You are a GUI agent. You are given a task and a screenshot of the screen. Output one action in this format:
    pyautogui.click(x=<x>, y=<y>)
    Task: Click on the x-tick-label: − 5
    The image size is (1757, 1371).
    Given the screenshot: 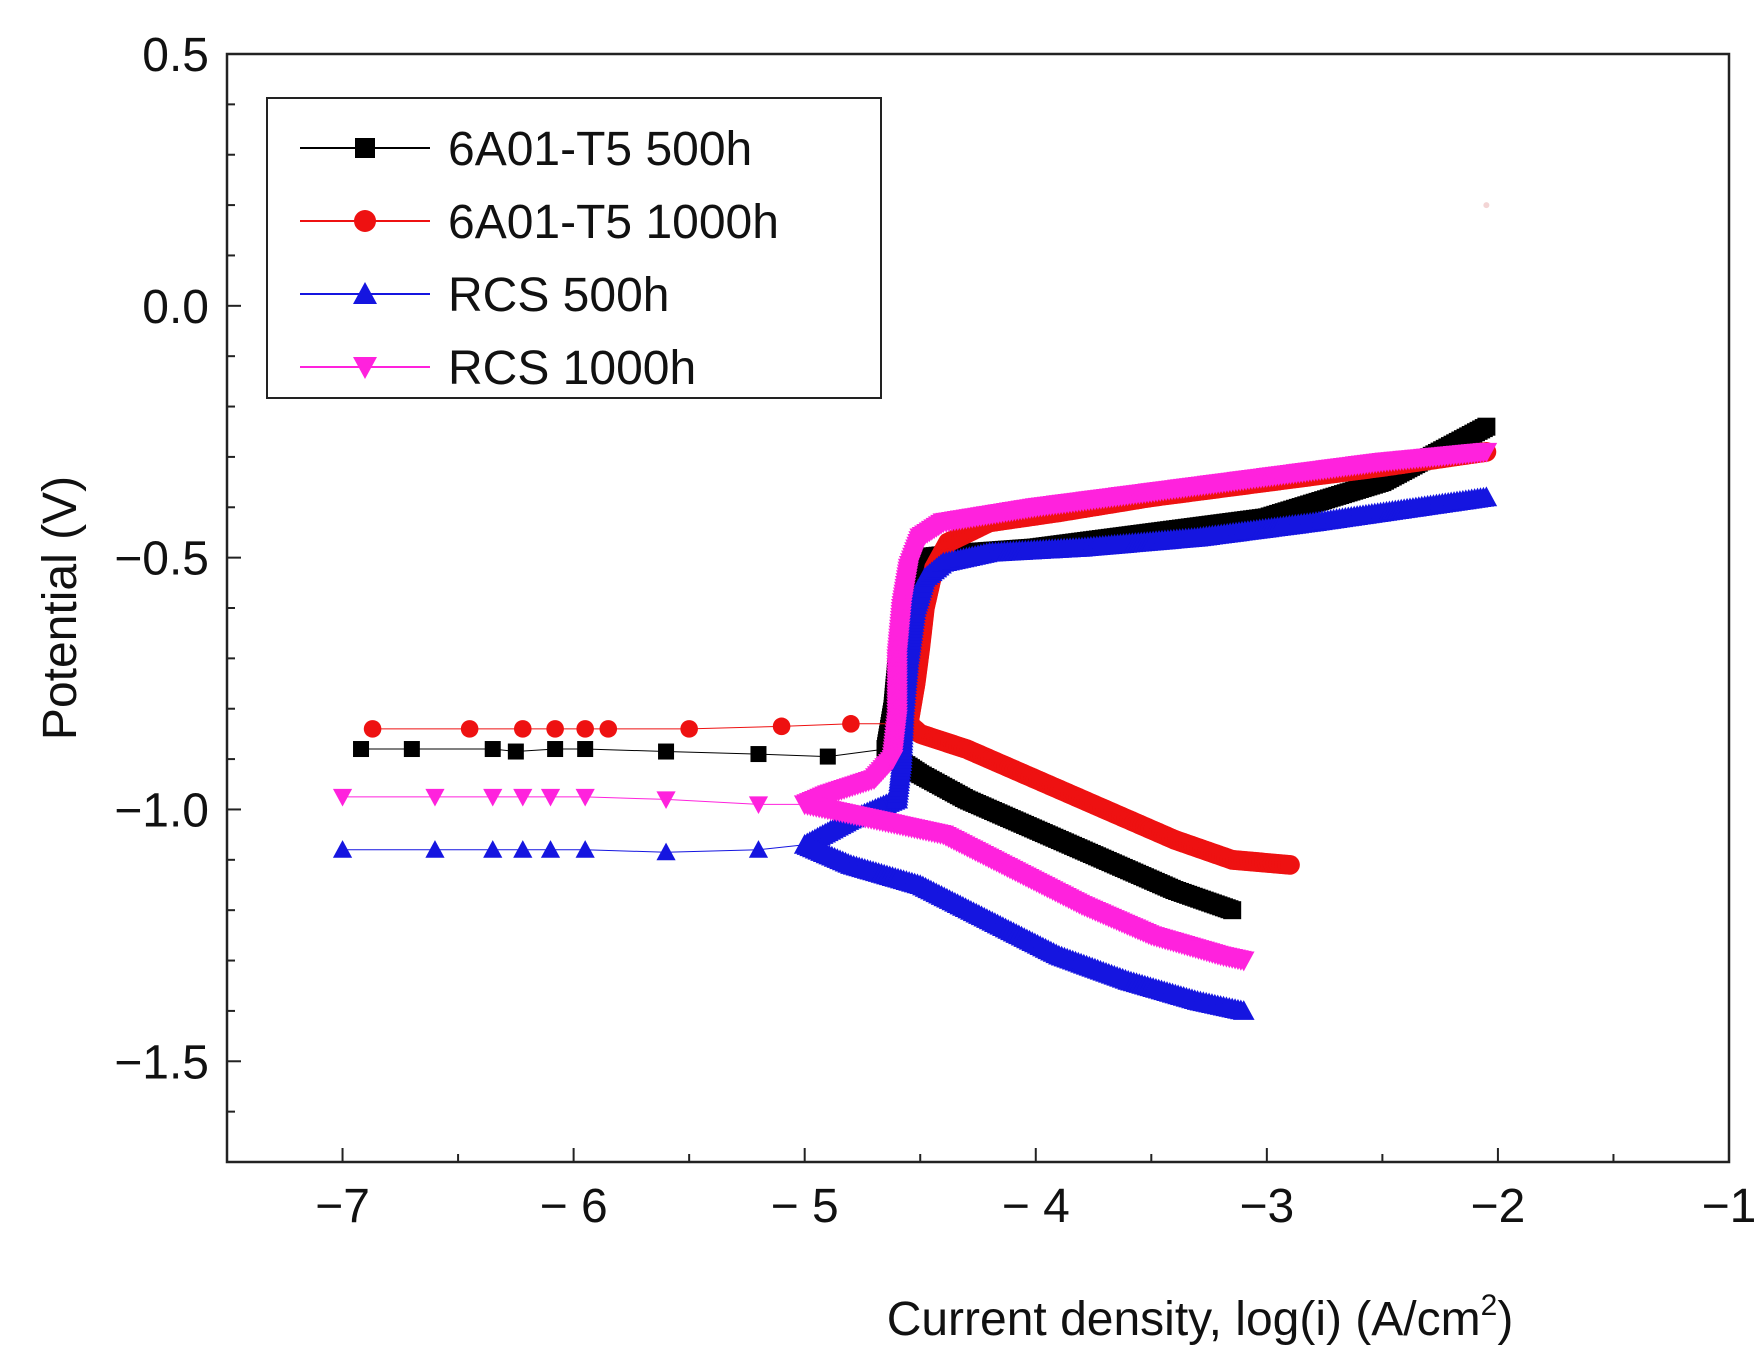 What is the action you would take?
    pyautogui.click(x=805, y=1206)
    